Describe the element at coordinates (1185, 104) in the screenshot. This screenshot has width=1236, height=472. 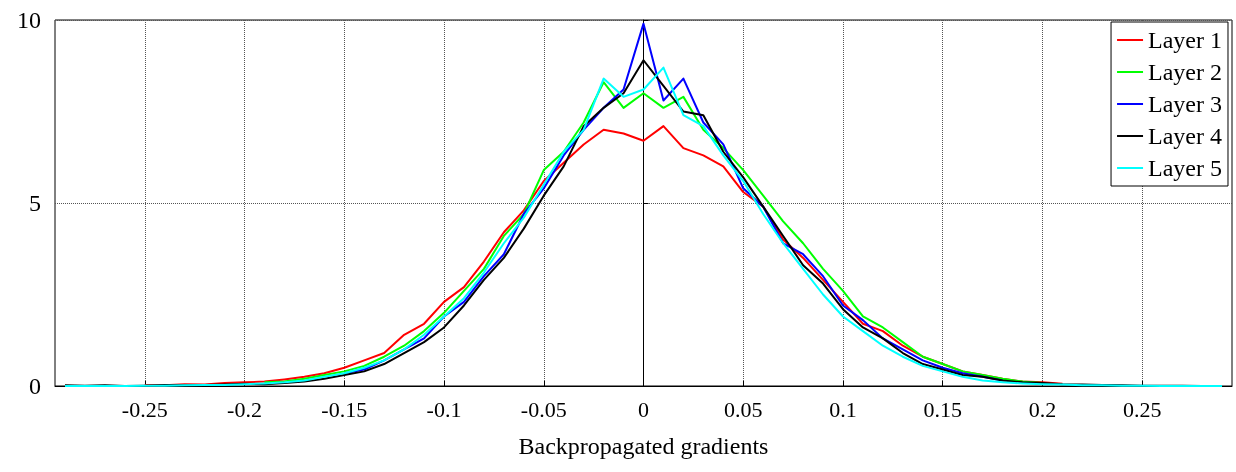
I see `legend-label: Layer 3` at that location.